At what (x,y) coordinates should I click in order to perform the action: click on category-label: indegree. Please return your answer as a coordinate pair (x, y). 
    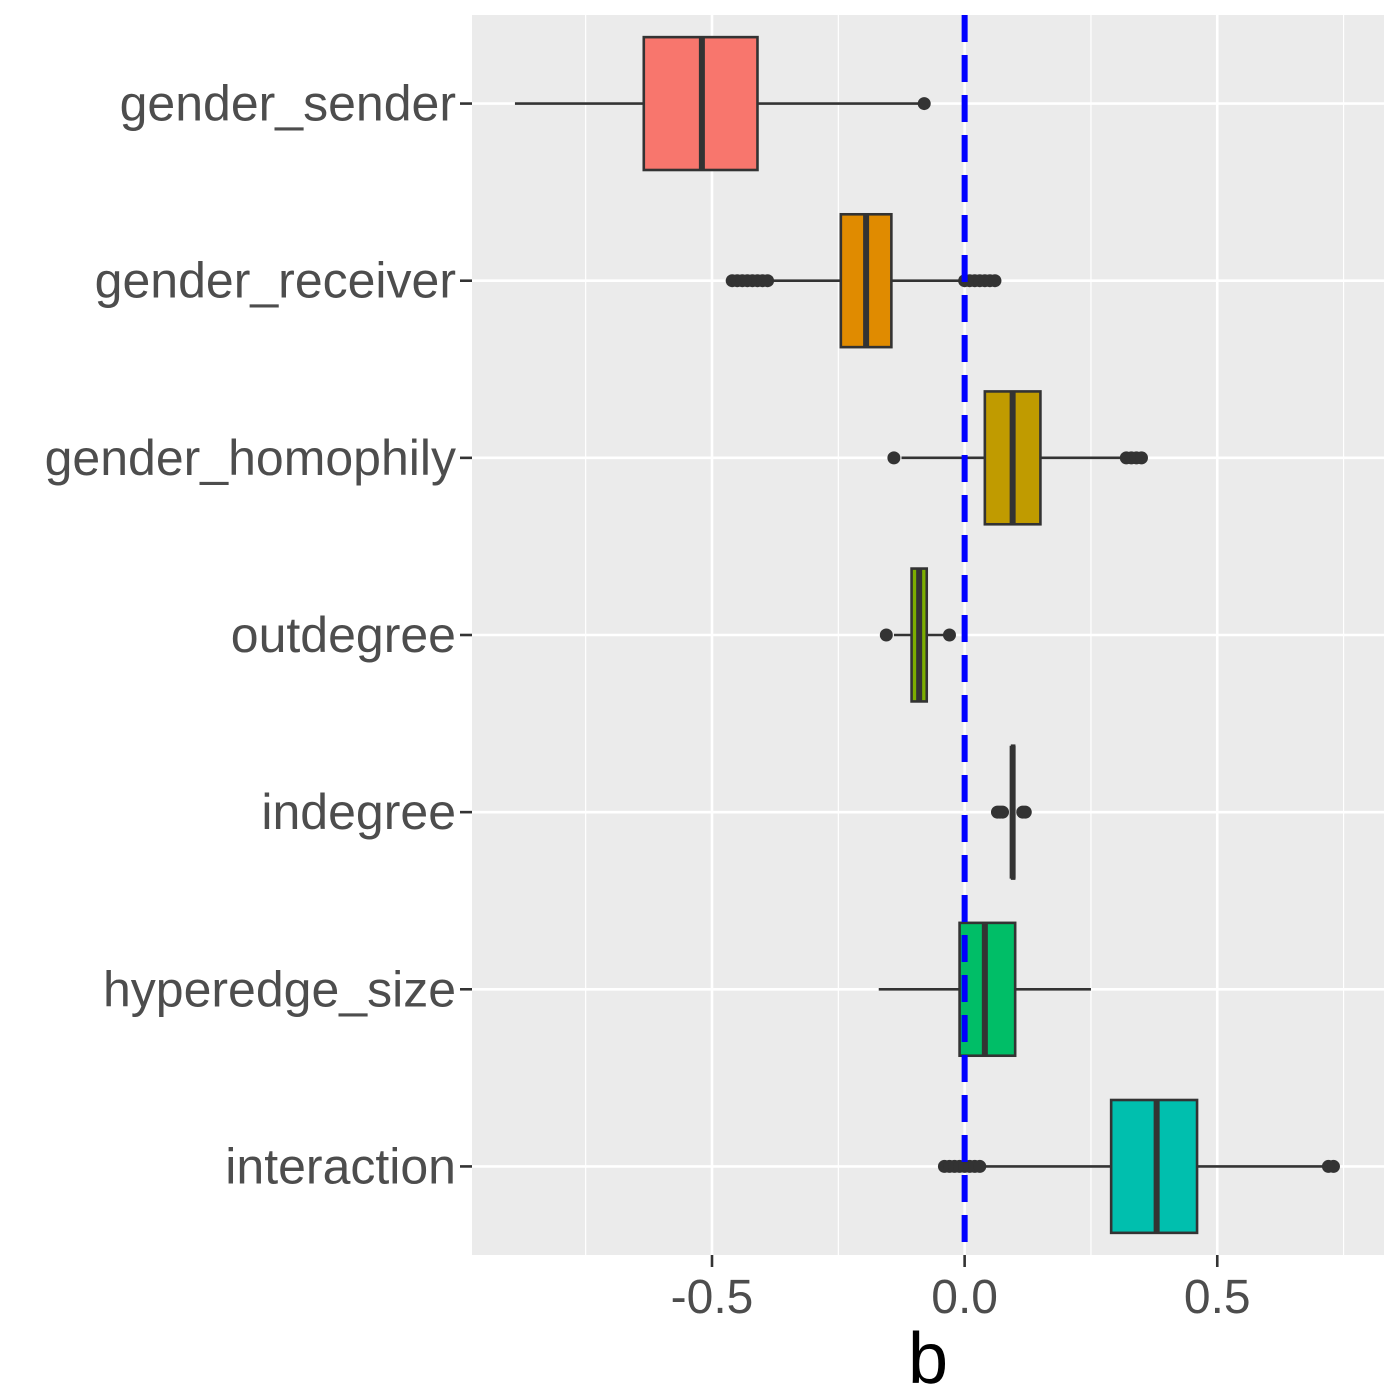
    Looking at the image, I should click on (358, 812).